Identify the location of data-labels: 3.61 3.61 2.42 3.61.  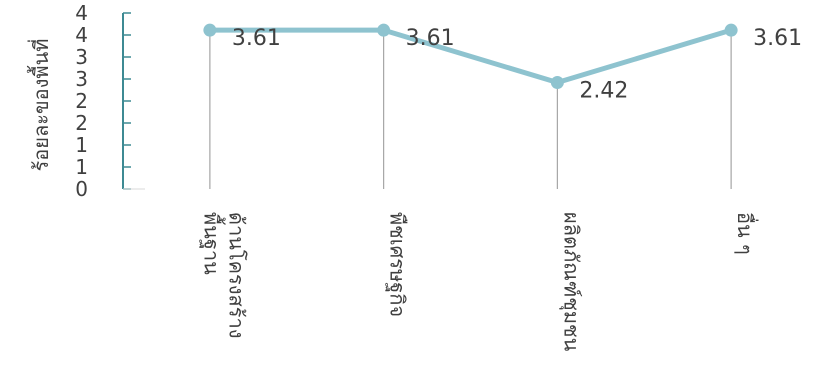
(517, 64).